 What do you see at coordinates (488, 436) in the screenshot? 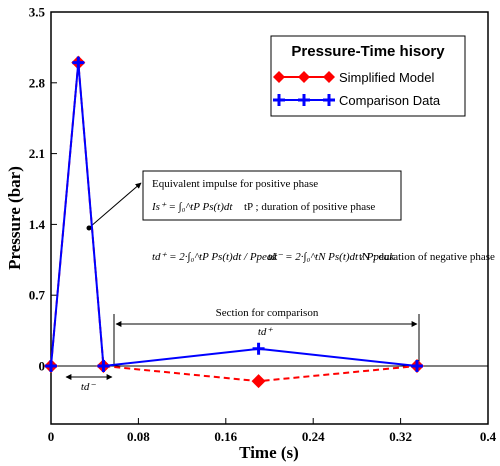
I see `x-tick-label: 0.4` at bounding box center [488, 436].